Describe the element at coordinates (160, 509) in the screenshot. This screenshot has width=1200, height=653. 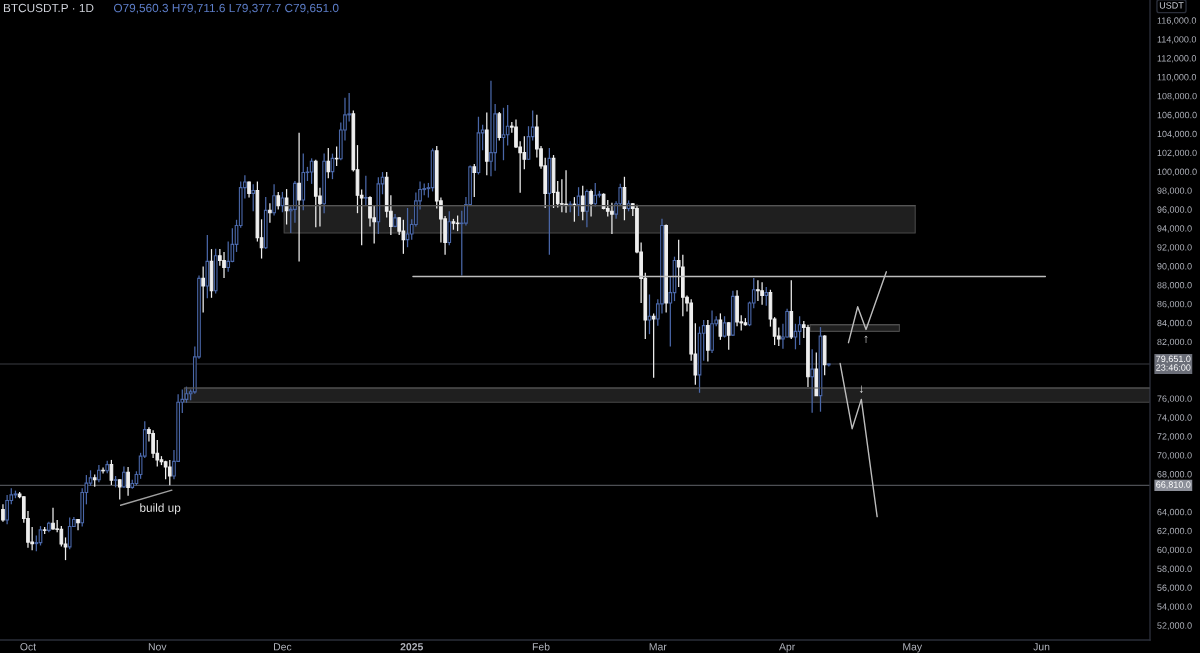
I see `series-label: build up` at that location.